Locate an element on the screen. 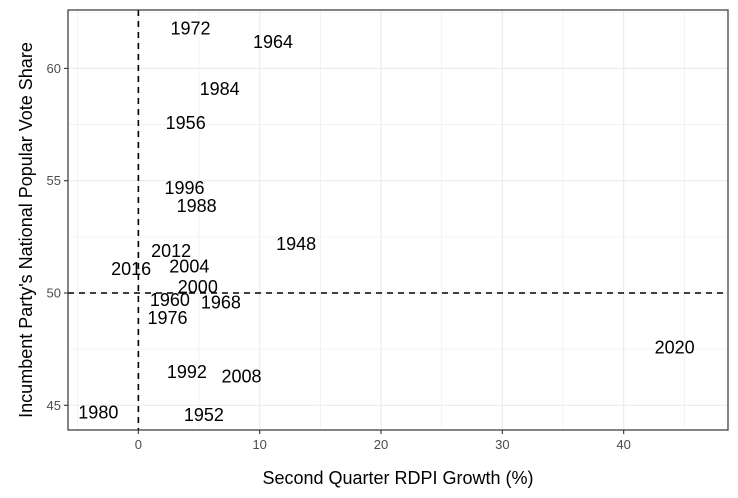 Image resolution: width=738 pixels, height=498 pixels. point-label-1948: 1948 is located at coordinates (296, 244).